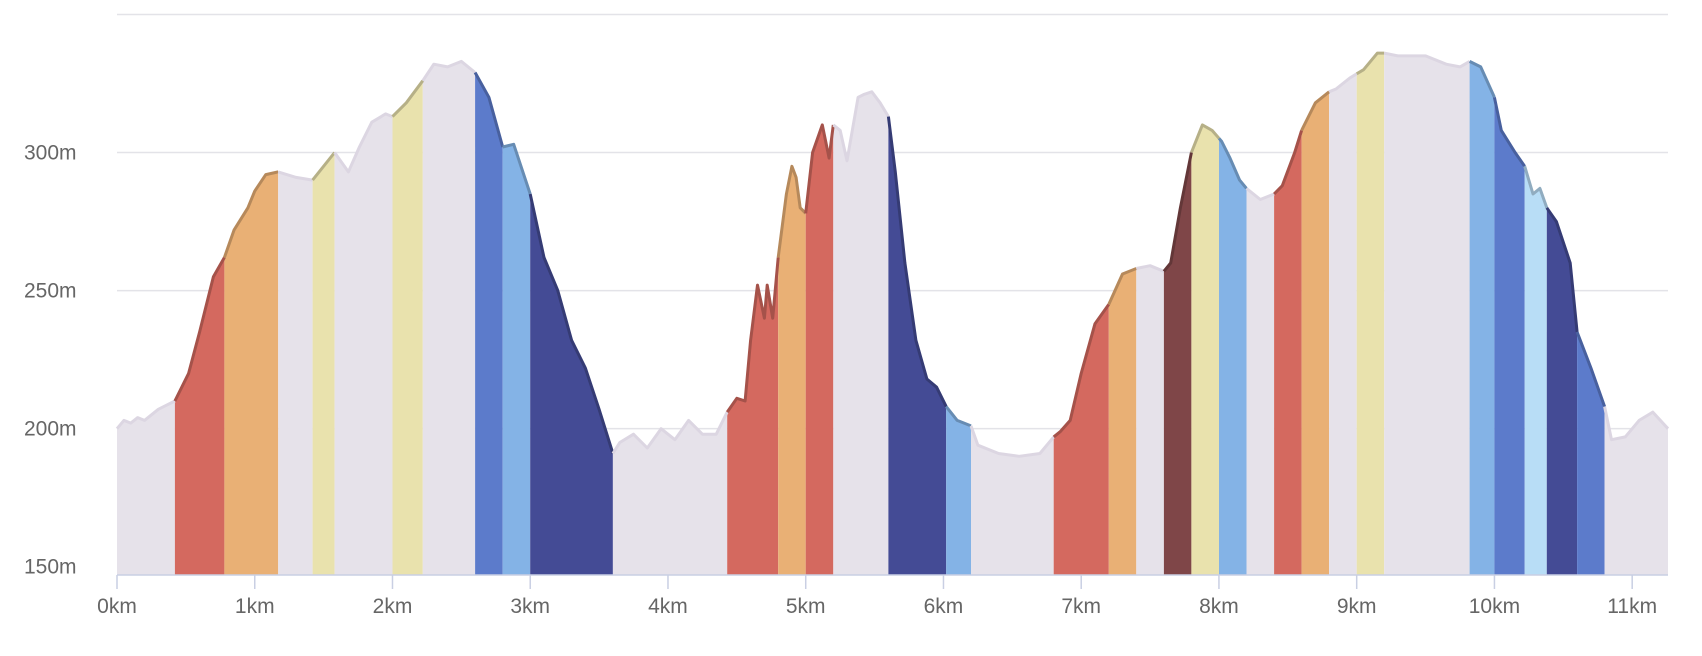 This screenshot has width=1702, height=656. Describe the element at coordinates (668, 606) in the screenshot. I see `x-tick-label: 4km` at that location.